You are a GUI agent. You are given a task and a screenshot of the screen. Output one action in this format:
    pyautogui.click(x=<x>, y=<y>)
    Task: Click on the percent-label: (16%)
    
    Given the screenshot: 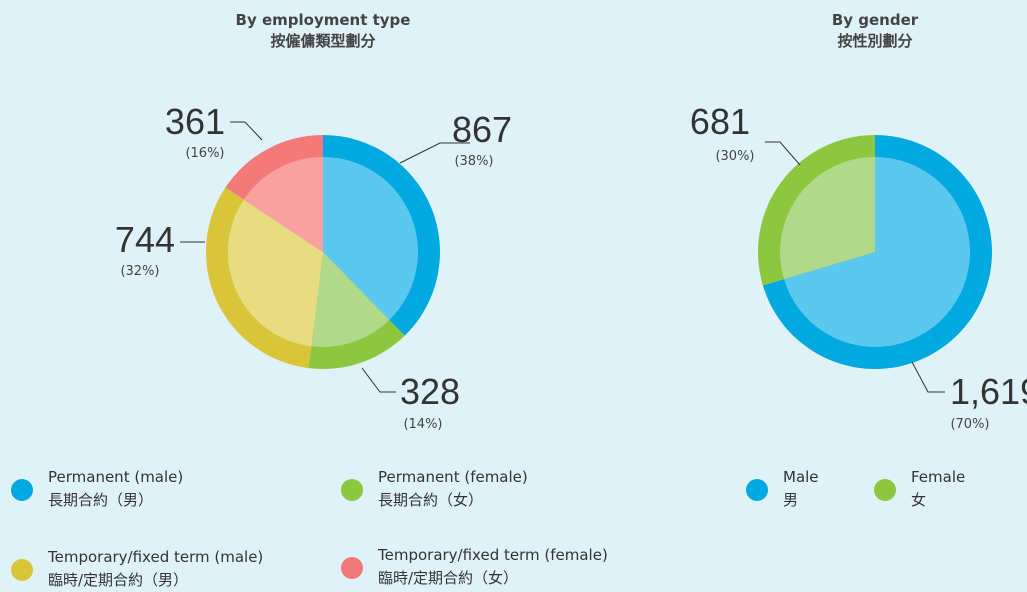 What is the action you would take?
    pyautogui.click(x=204, y=153)
    